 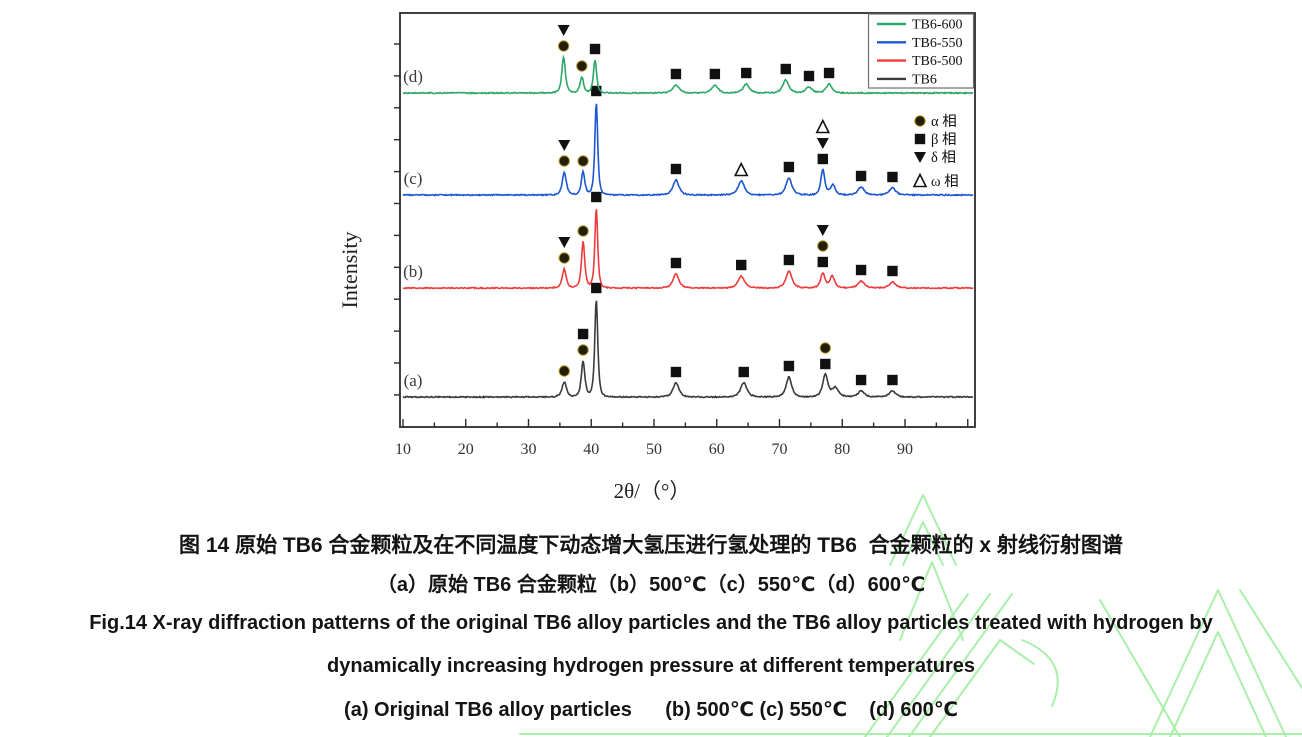 I want to click on panel-label-a: (a), so click(x=413, y=380).